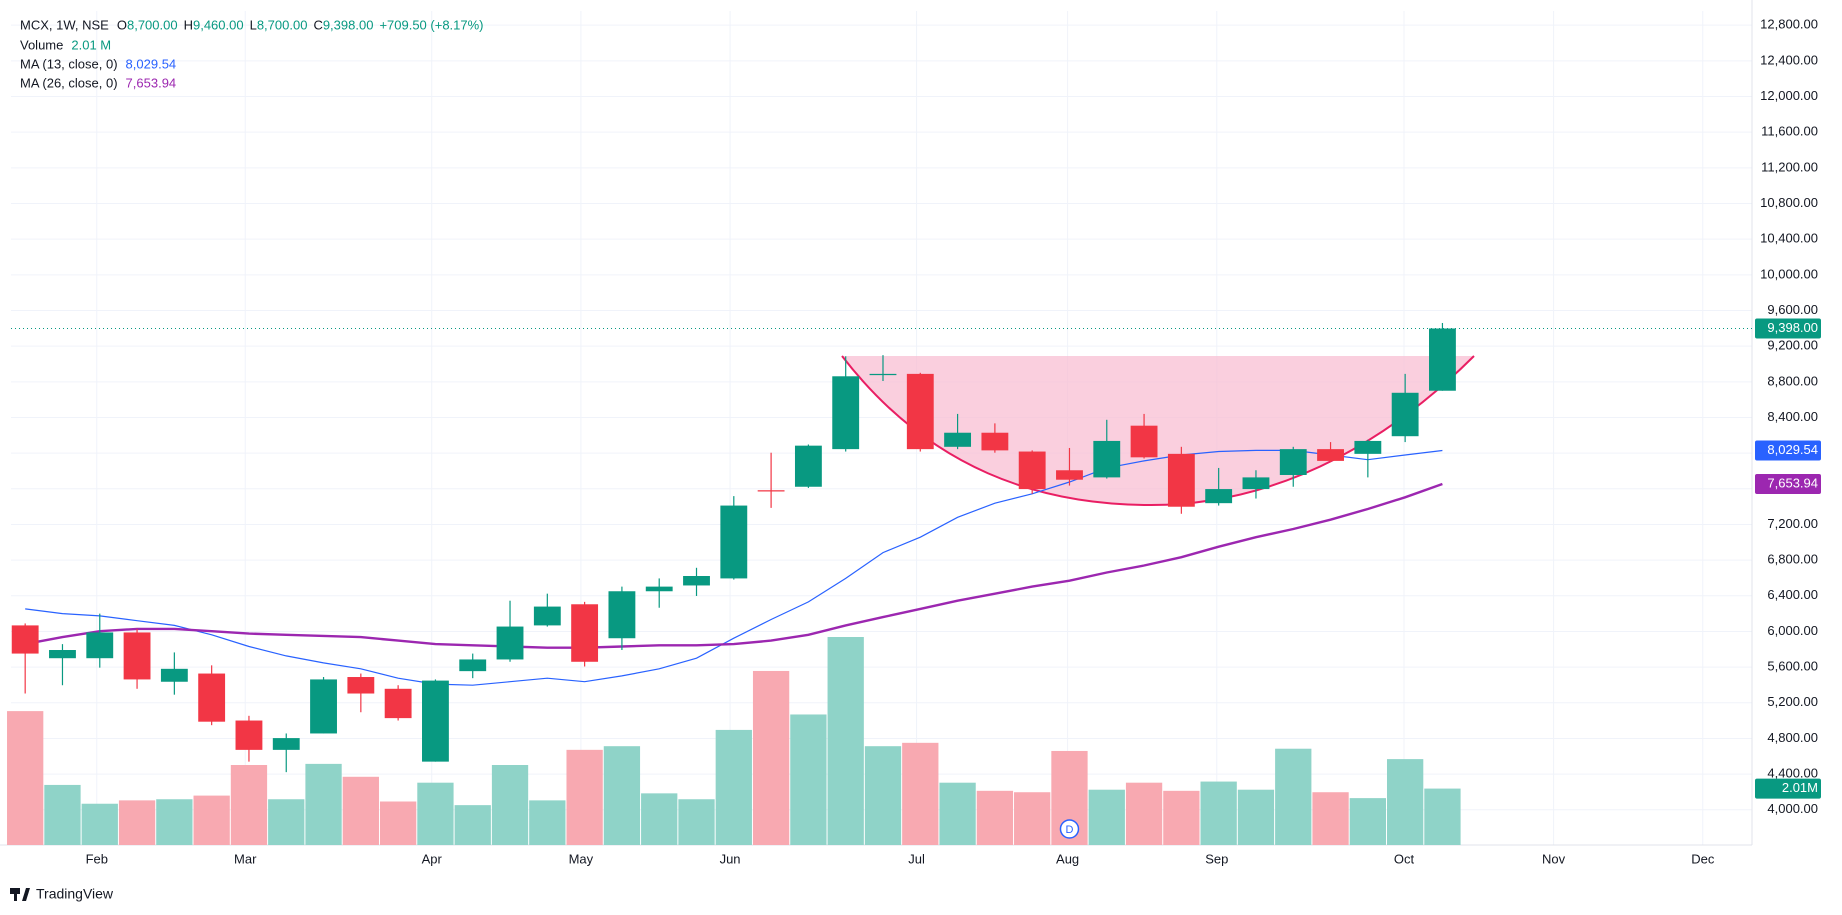  Describe the element at coordinates (218, 24) in the screenshot. I see `legend-text: 9,460.00` at that location.